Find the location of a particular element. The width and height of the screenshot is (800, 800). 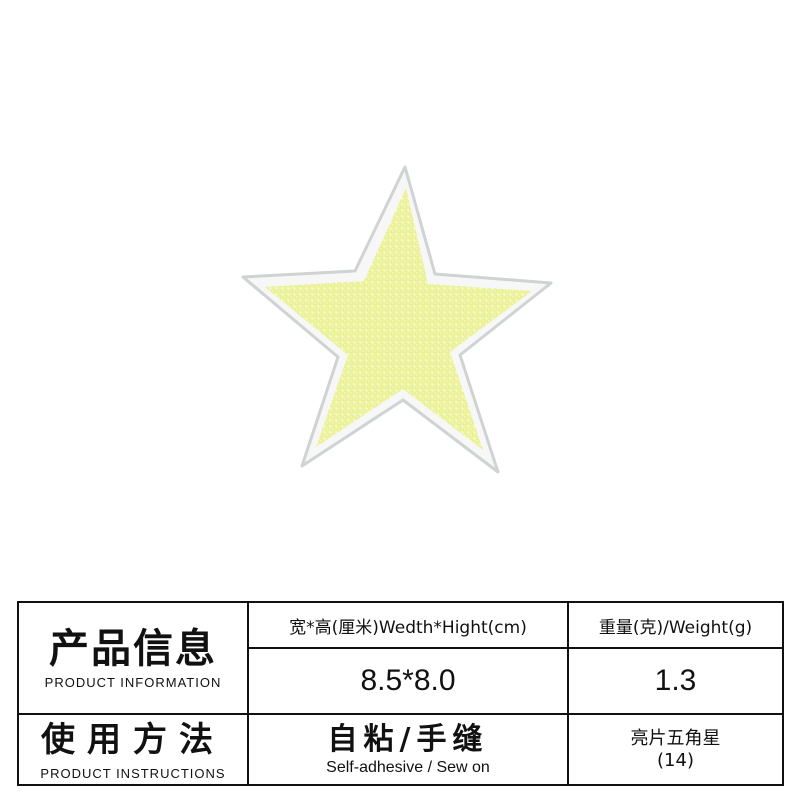

style-number: (14) is located at coordinates (675, 760).